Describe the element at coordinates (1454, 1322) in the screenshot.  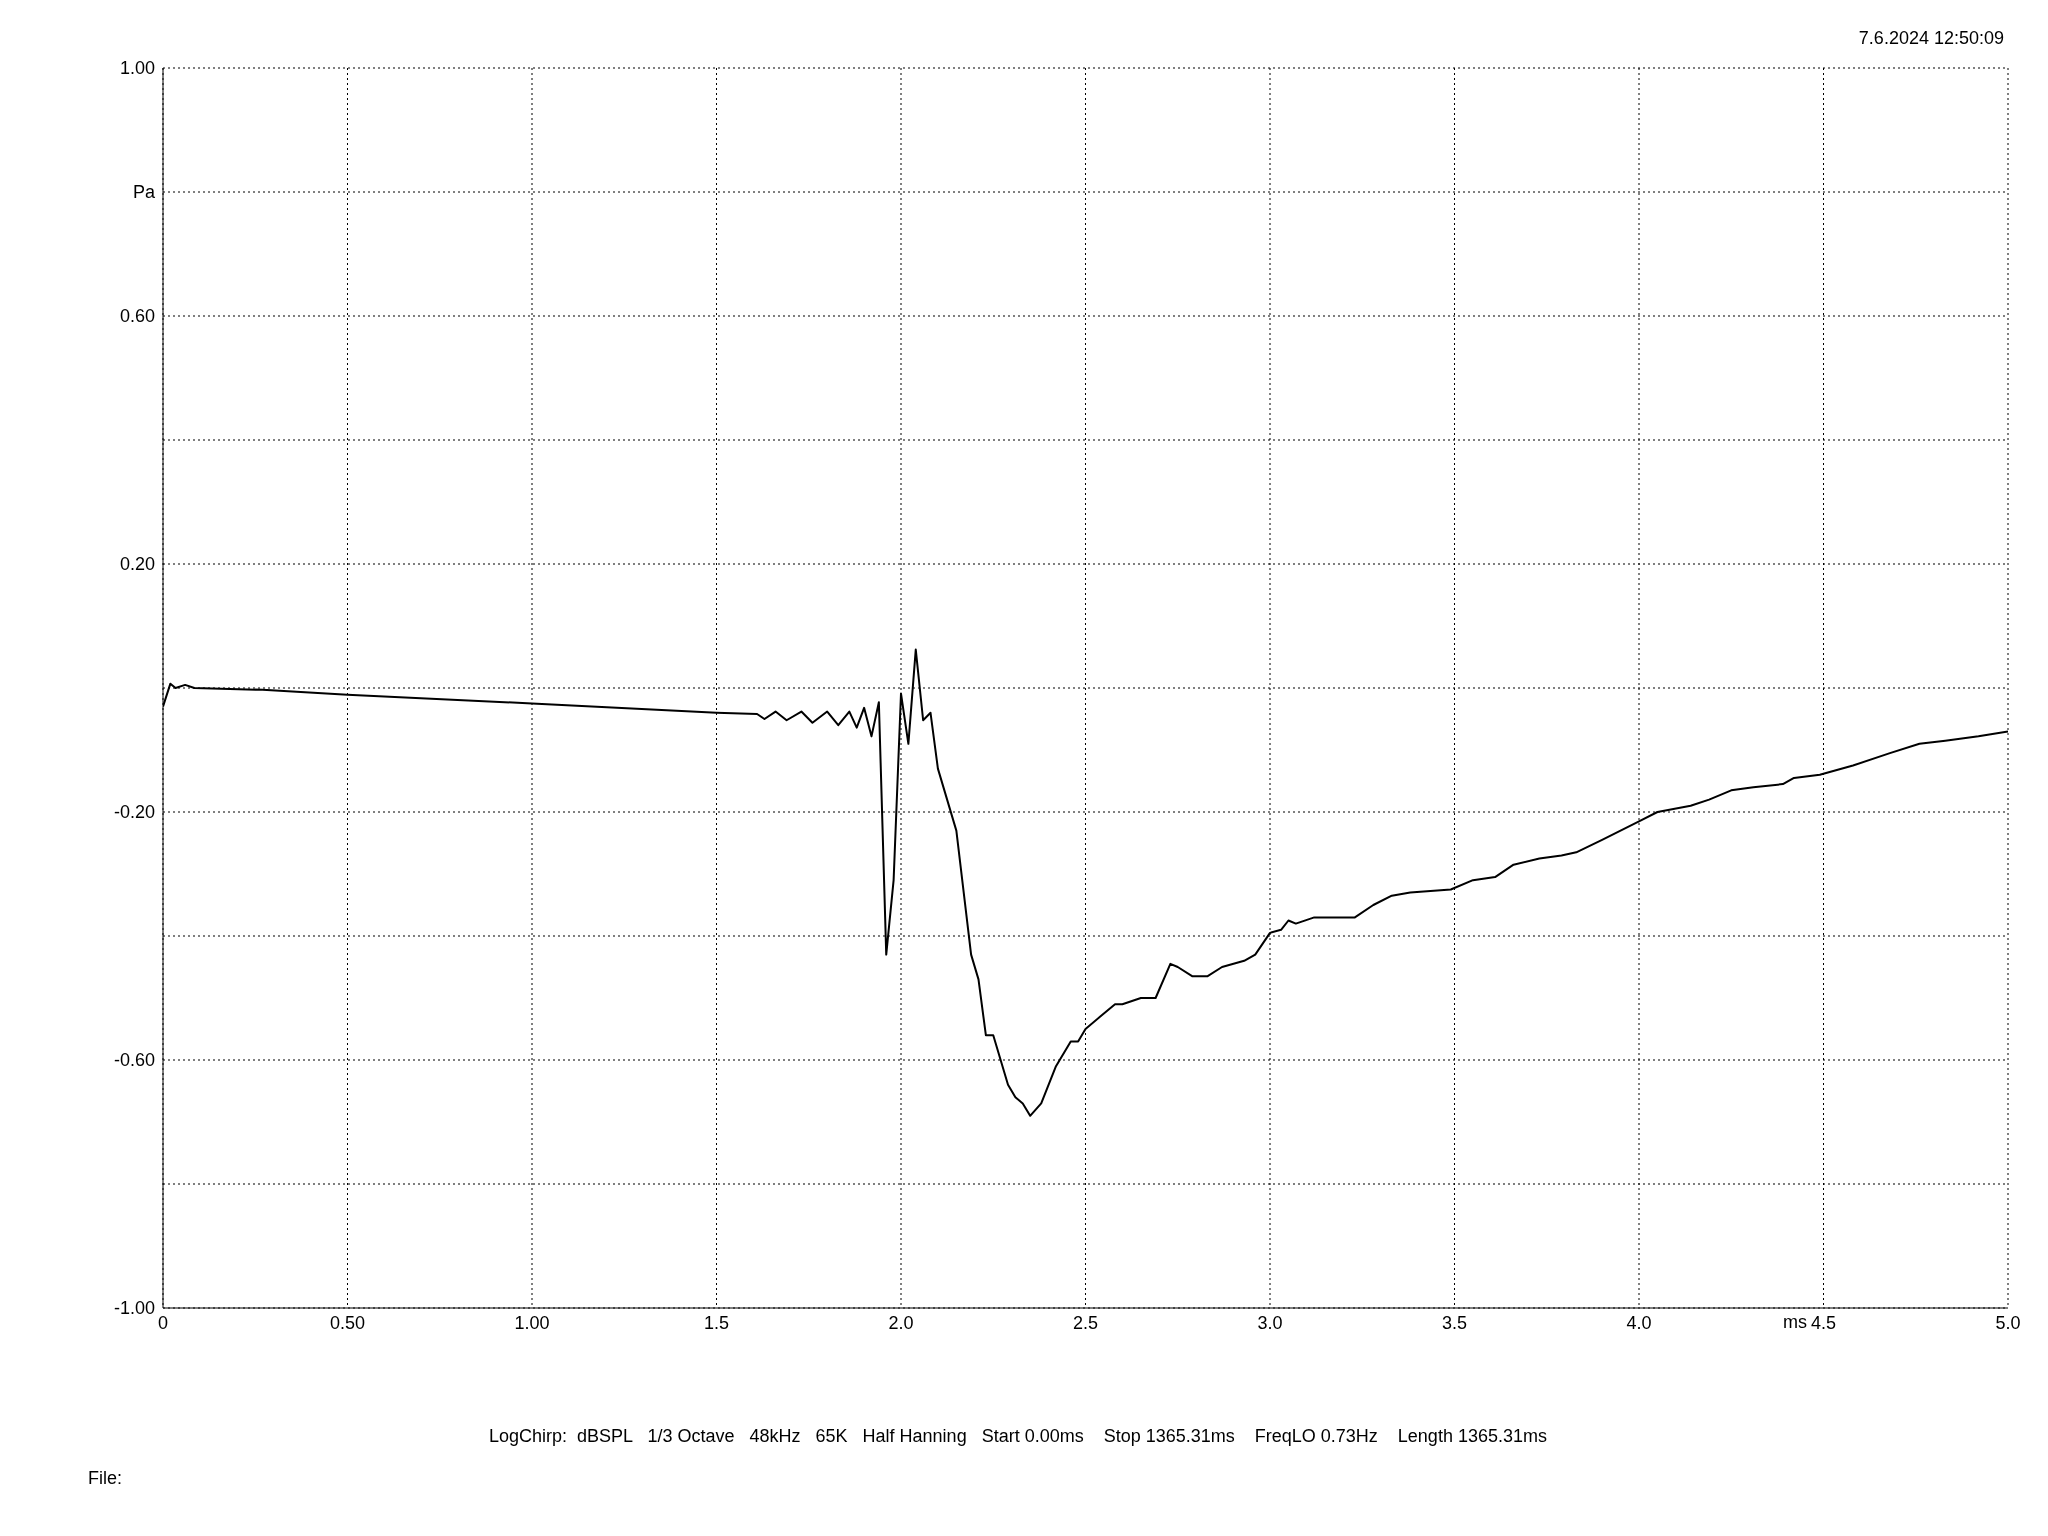
I see `x-tick-label: 3.5` at that location.